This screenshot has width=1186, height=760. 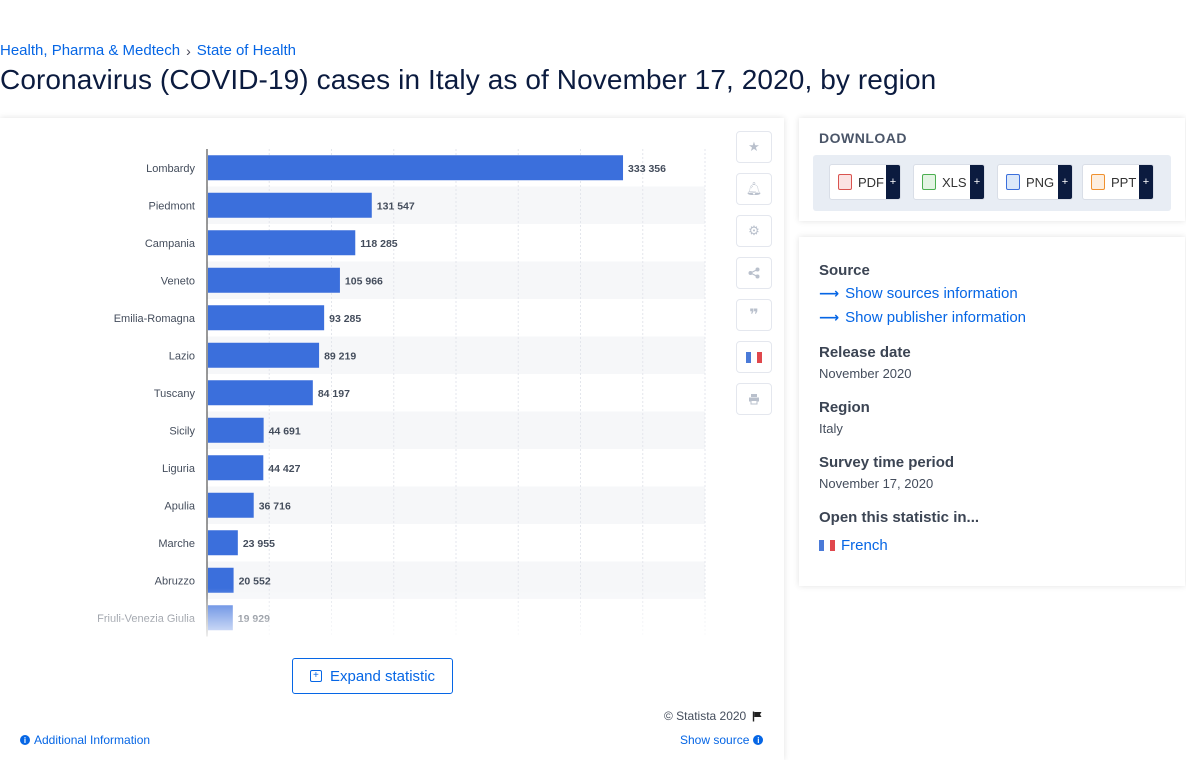 What do you see at coordinates (178, 281) in the screenshot?
I see `category-label: Veneto` at bounding box center [178, 281].